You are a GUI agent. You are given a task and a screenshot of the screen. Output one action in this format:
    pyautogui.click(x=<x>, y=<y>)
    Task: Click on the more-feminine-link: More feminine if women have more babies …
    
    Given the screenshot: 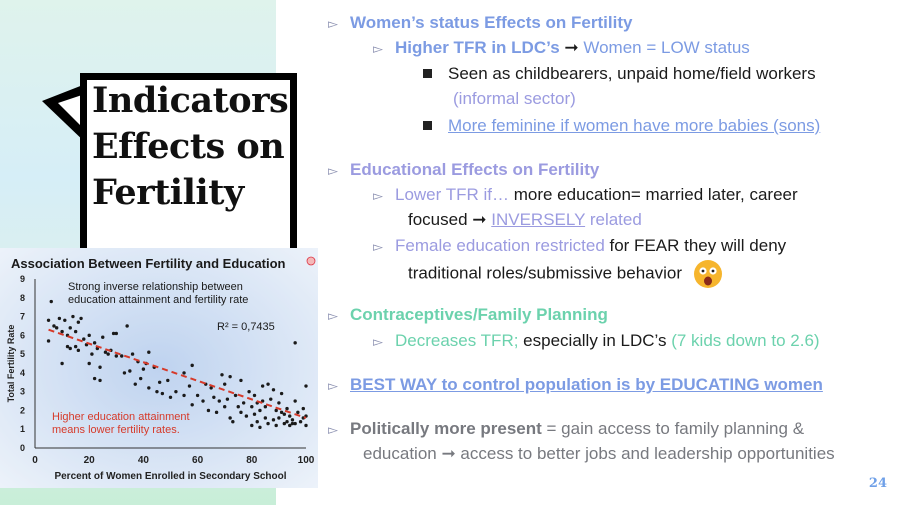 What is the action you would take?
    pyautogui.click(x=634, y=125)
    